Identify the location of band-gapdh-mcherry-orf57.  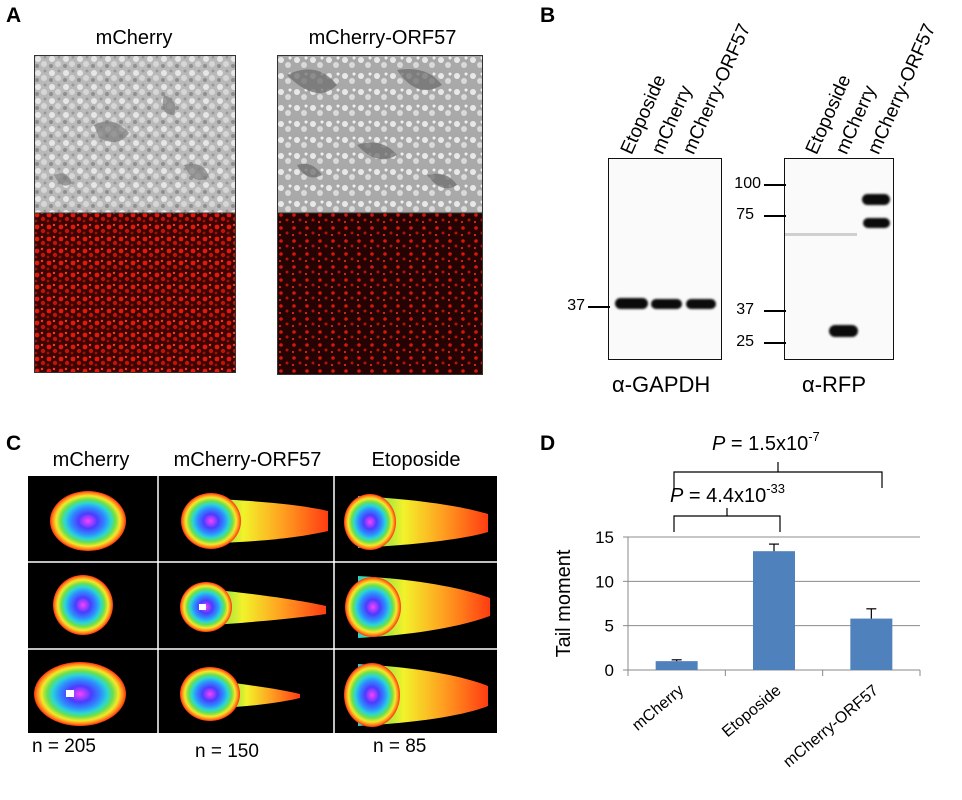
(701, 304).